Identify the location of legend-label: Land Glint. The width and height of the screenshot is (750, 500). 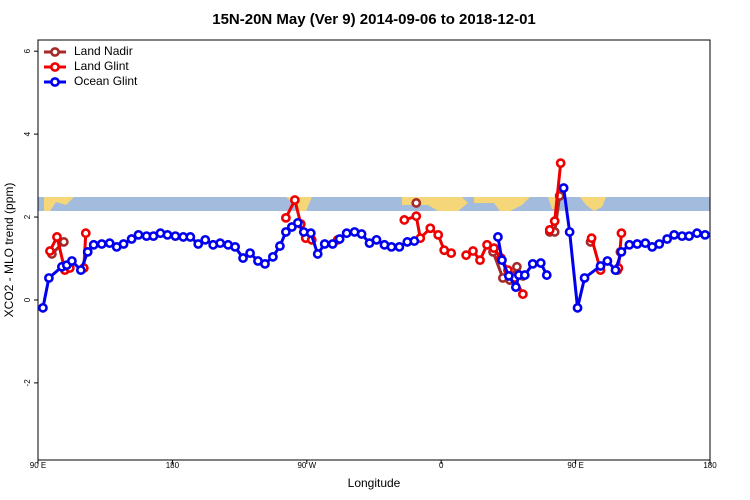
(101, 66).